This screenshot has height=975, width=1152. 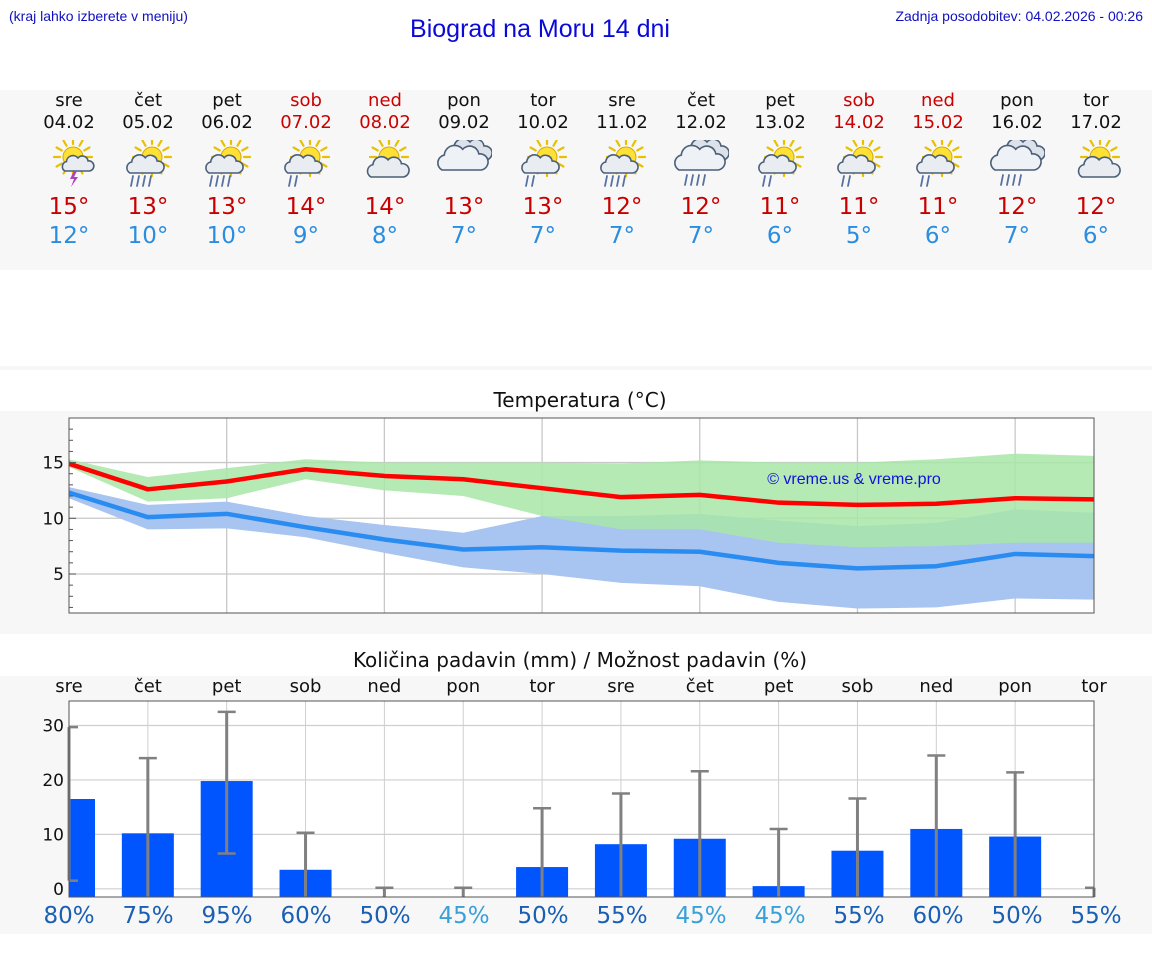 I want to click on day-forecast: ned 15.02 11° 6°, so click(x=938, y=170).